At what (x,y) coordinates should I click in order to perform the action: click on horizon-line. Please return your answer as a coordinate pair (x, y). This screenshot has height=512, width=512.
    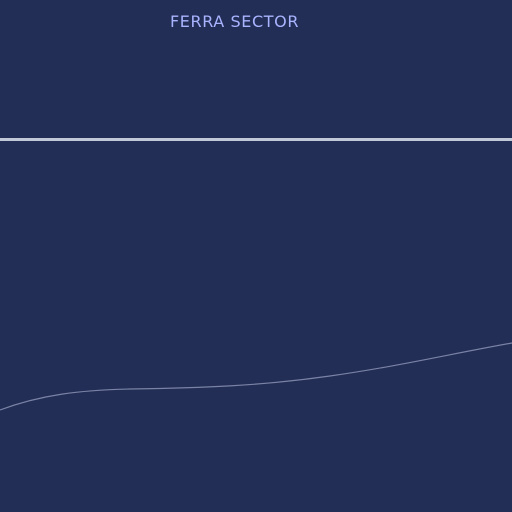
    Looking at the image, I should click on (256, 139).